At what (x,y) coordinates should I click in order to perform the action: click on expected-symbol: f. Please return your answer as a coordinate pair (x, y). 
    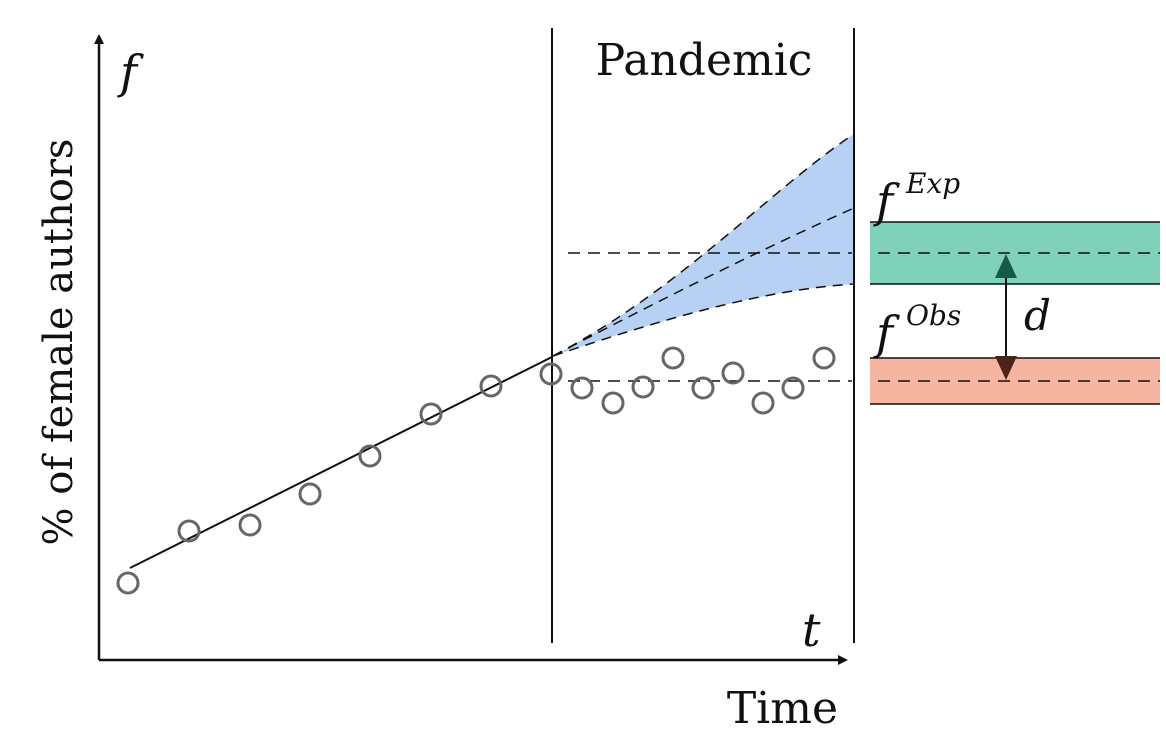
    Looking at the image, I should click on (886, 201).